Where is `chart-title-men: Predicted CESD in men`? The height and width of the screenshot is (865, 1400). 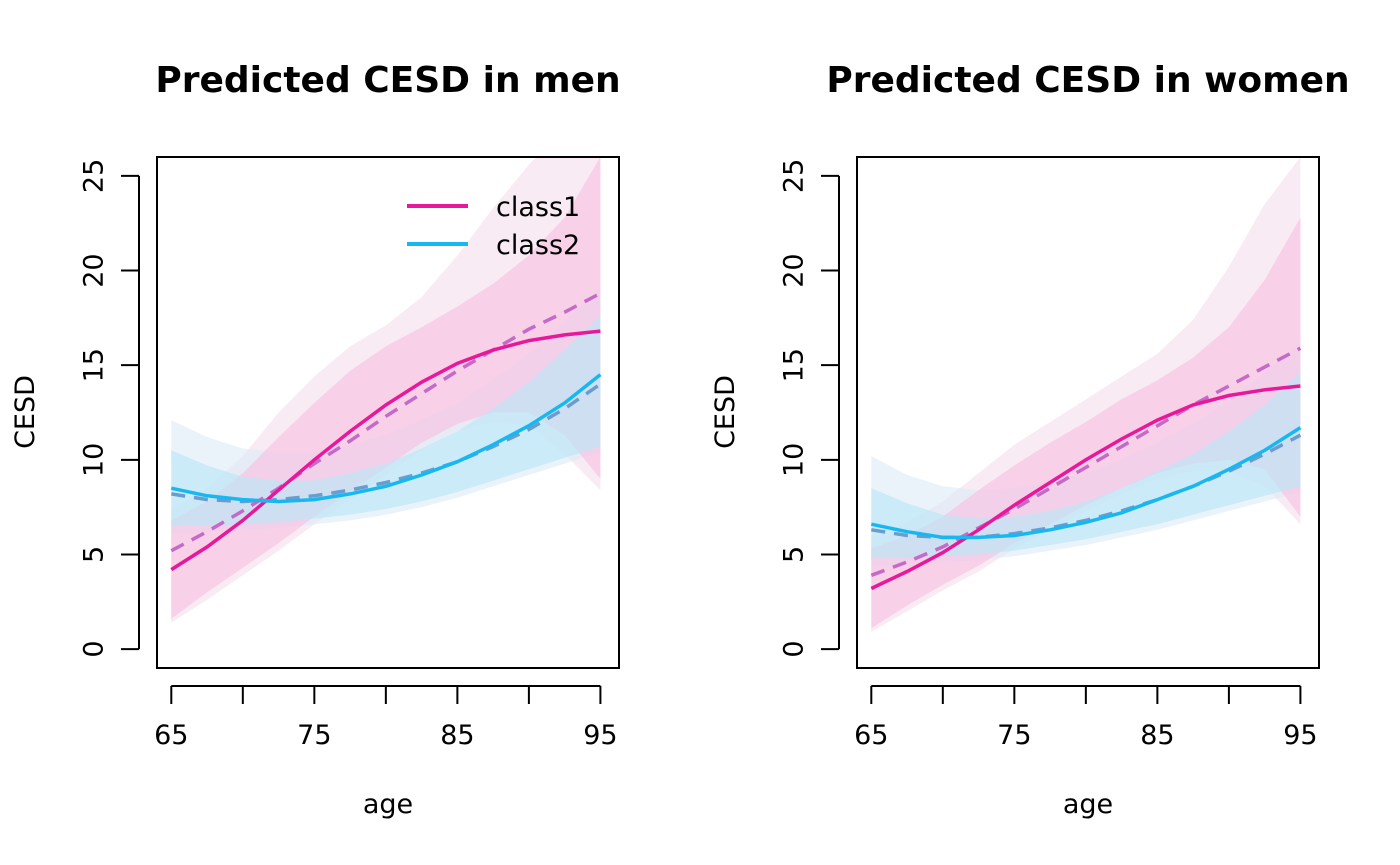 chart-title-men: Predicted CESD in men is located at coordinates (387, 80).